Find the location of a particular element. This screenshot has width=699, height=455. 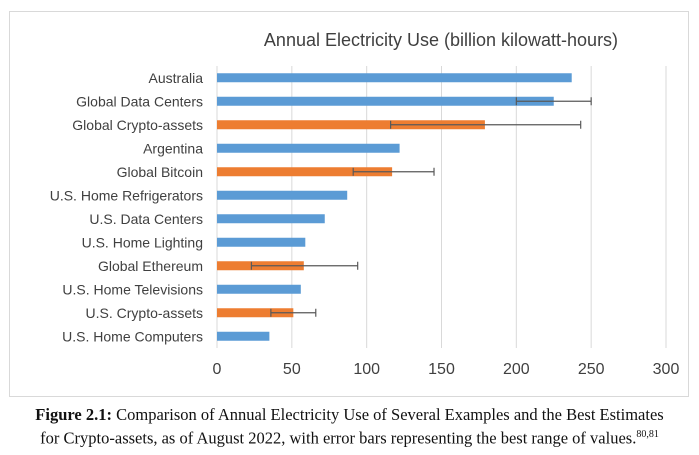

category-label: Argentina is located at coordinates (173, 148).